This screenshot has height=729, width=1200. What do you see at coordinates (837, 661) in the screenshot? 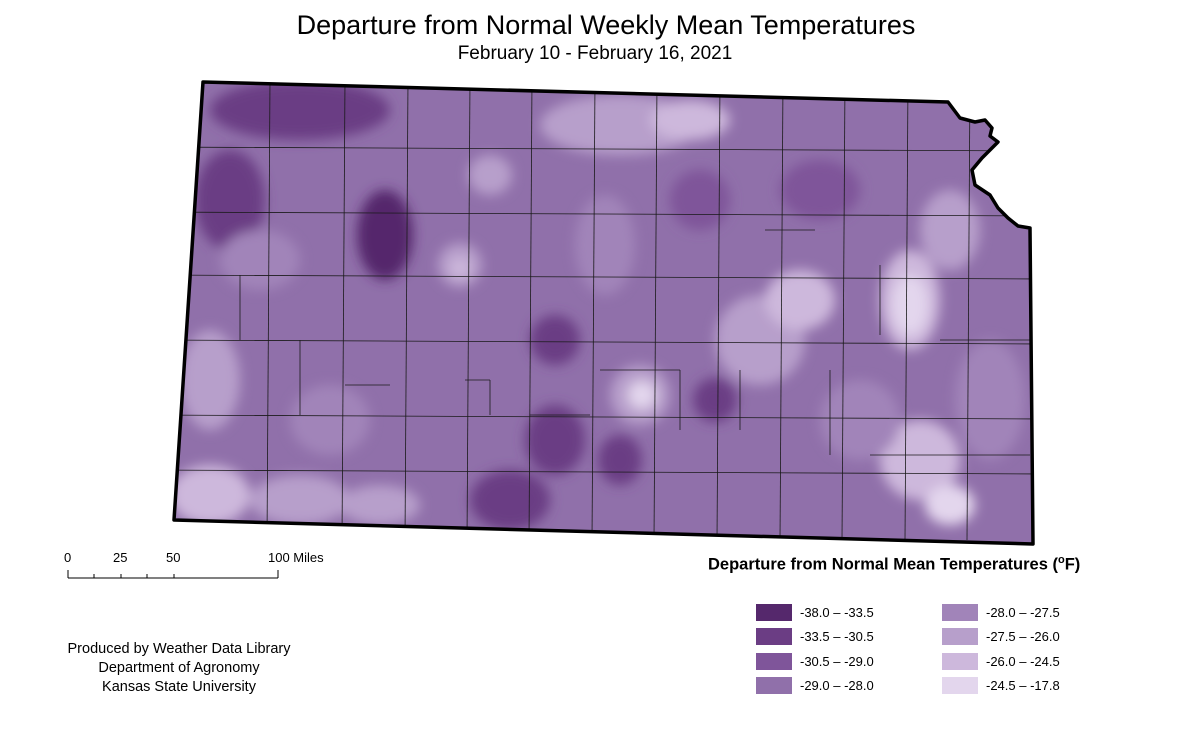
I see `legend-label: -30.5 – -29.0` at bounding box center [837, 661].